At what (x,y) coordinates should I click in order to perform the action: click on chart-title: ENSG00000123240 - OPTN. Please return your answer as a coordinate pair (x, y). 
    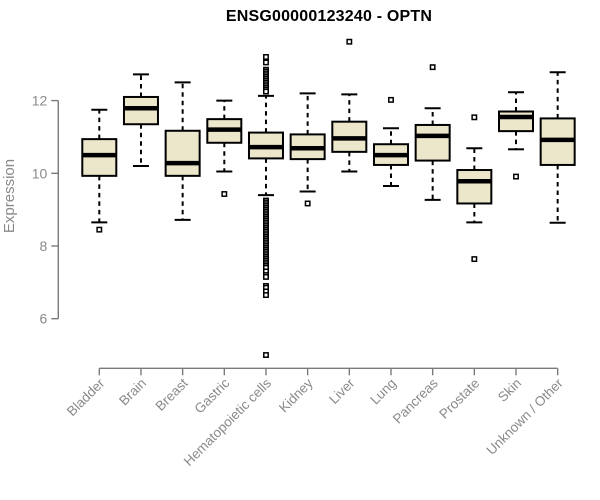
    Looking at the image, I should click on (329, 16).